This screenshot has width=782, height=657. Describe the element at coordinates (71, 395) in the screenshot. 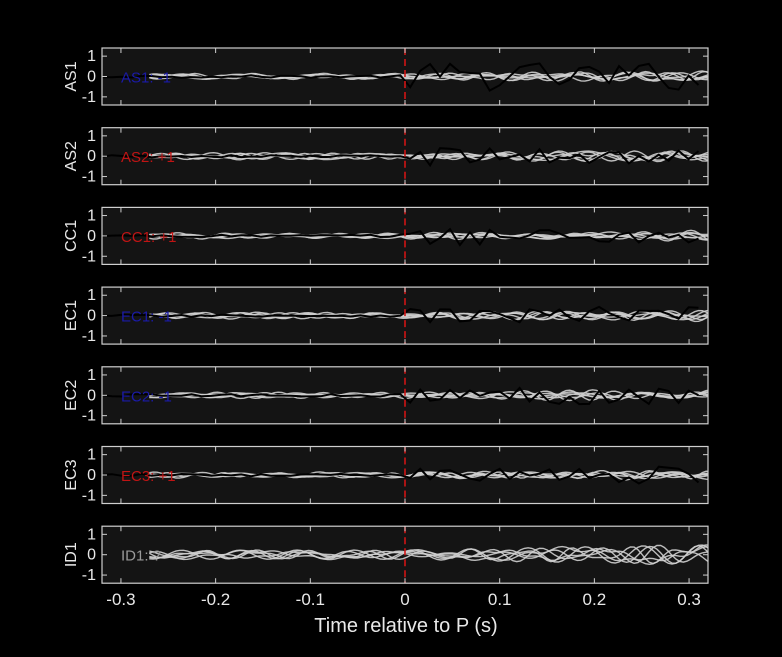

I see `station-axis-label: EC2` at that location.